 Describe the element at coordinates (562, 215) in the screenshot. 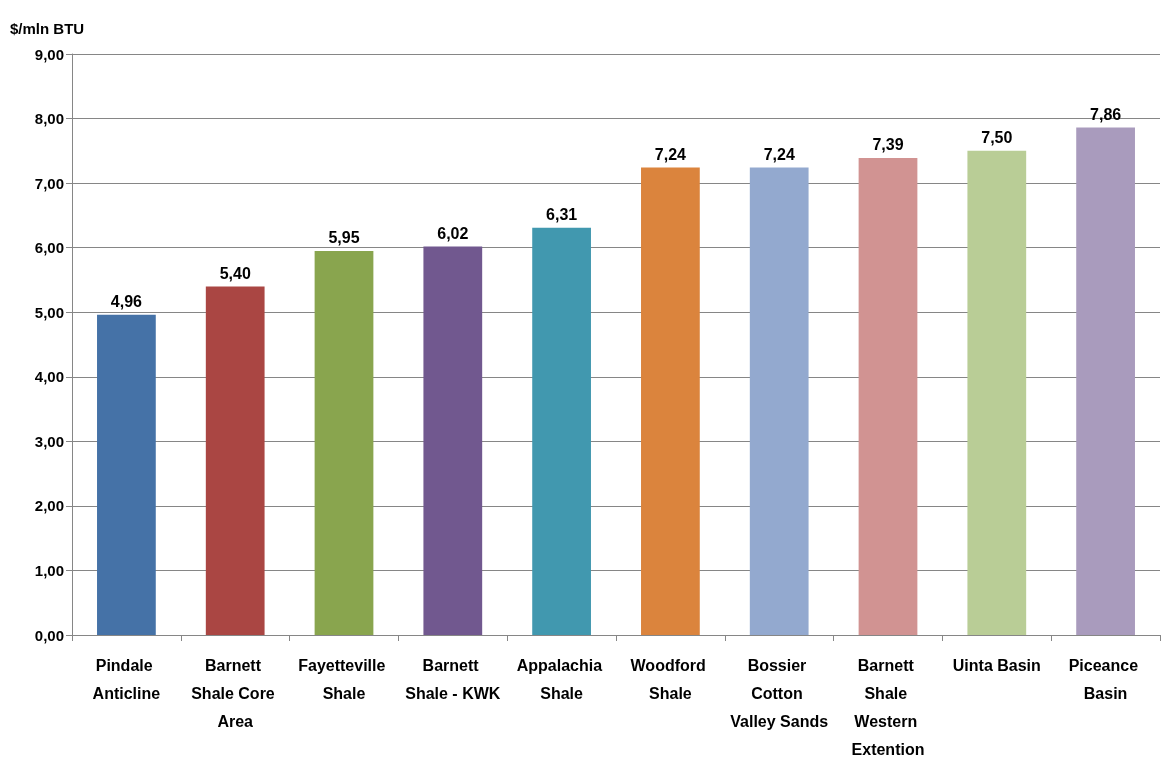

I see `data-label: 6,31` at that location.